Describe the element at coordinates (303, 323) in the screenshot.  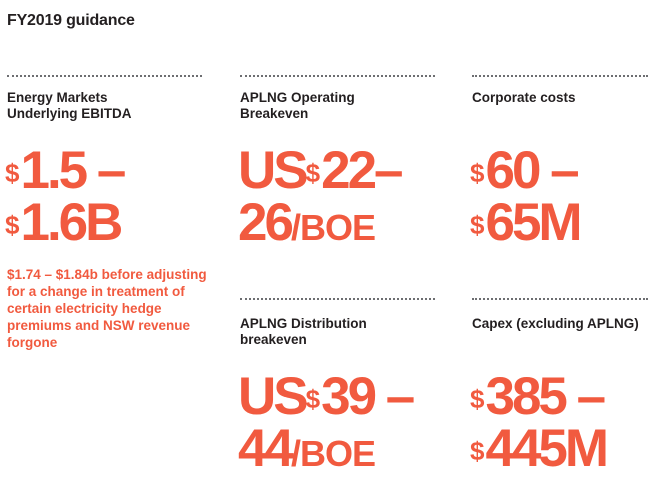
I see `aplng-distribution-label-line1: APLNG Distribution` at that location.